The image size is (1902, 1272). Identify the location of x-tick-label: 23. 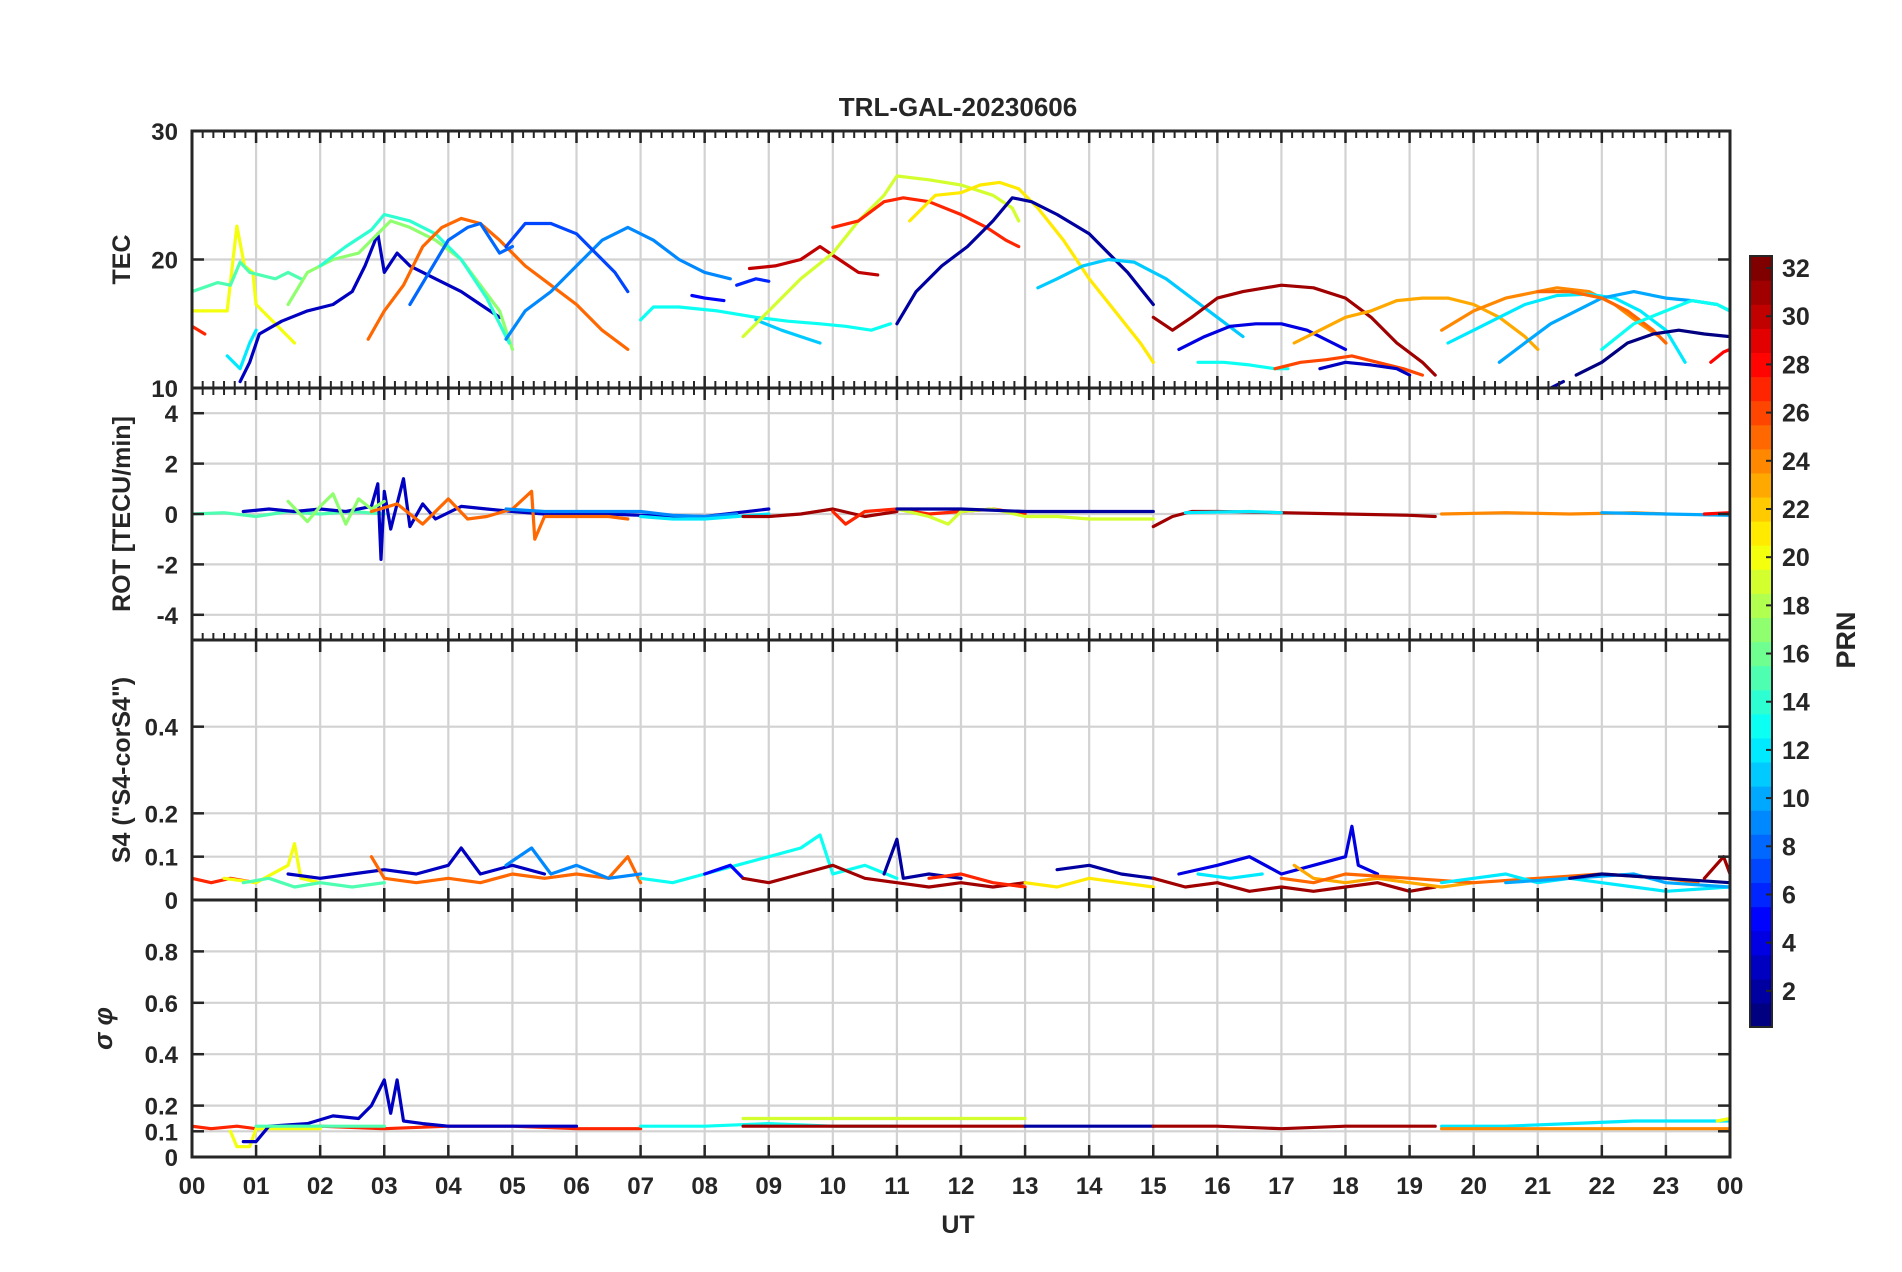
(1666, 1186).